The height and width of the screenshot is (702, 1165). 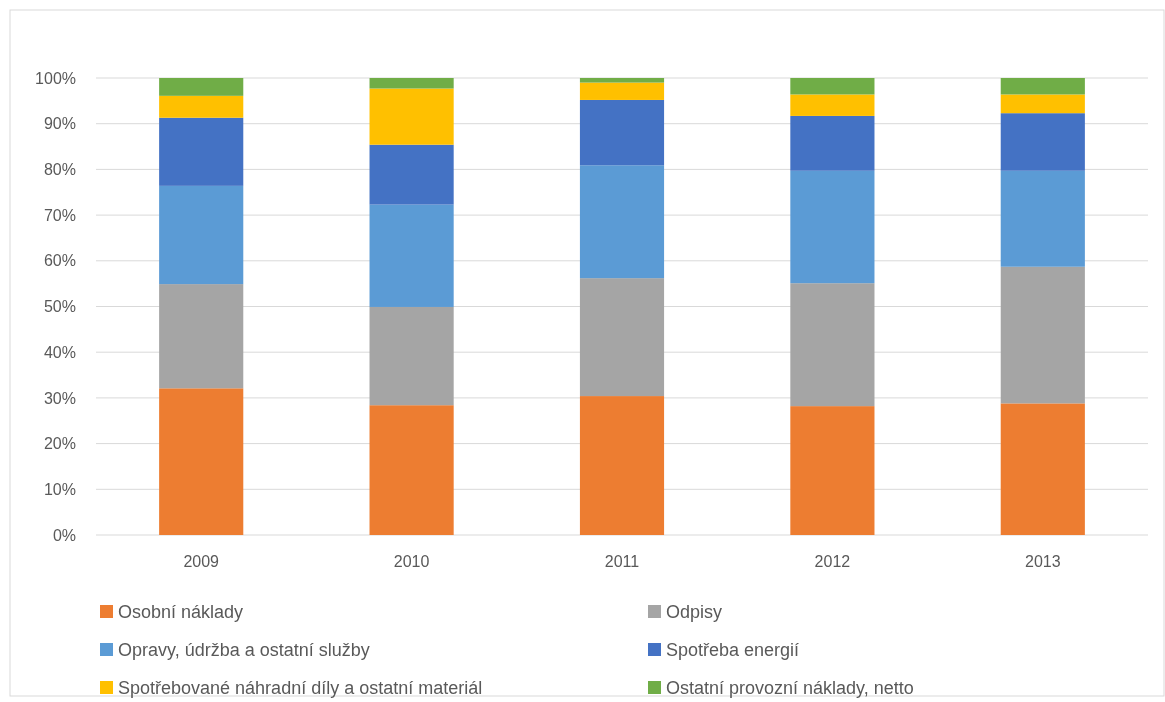 I want to click on y-tick-label: 50%, so click(x=59, y=307).